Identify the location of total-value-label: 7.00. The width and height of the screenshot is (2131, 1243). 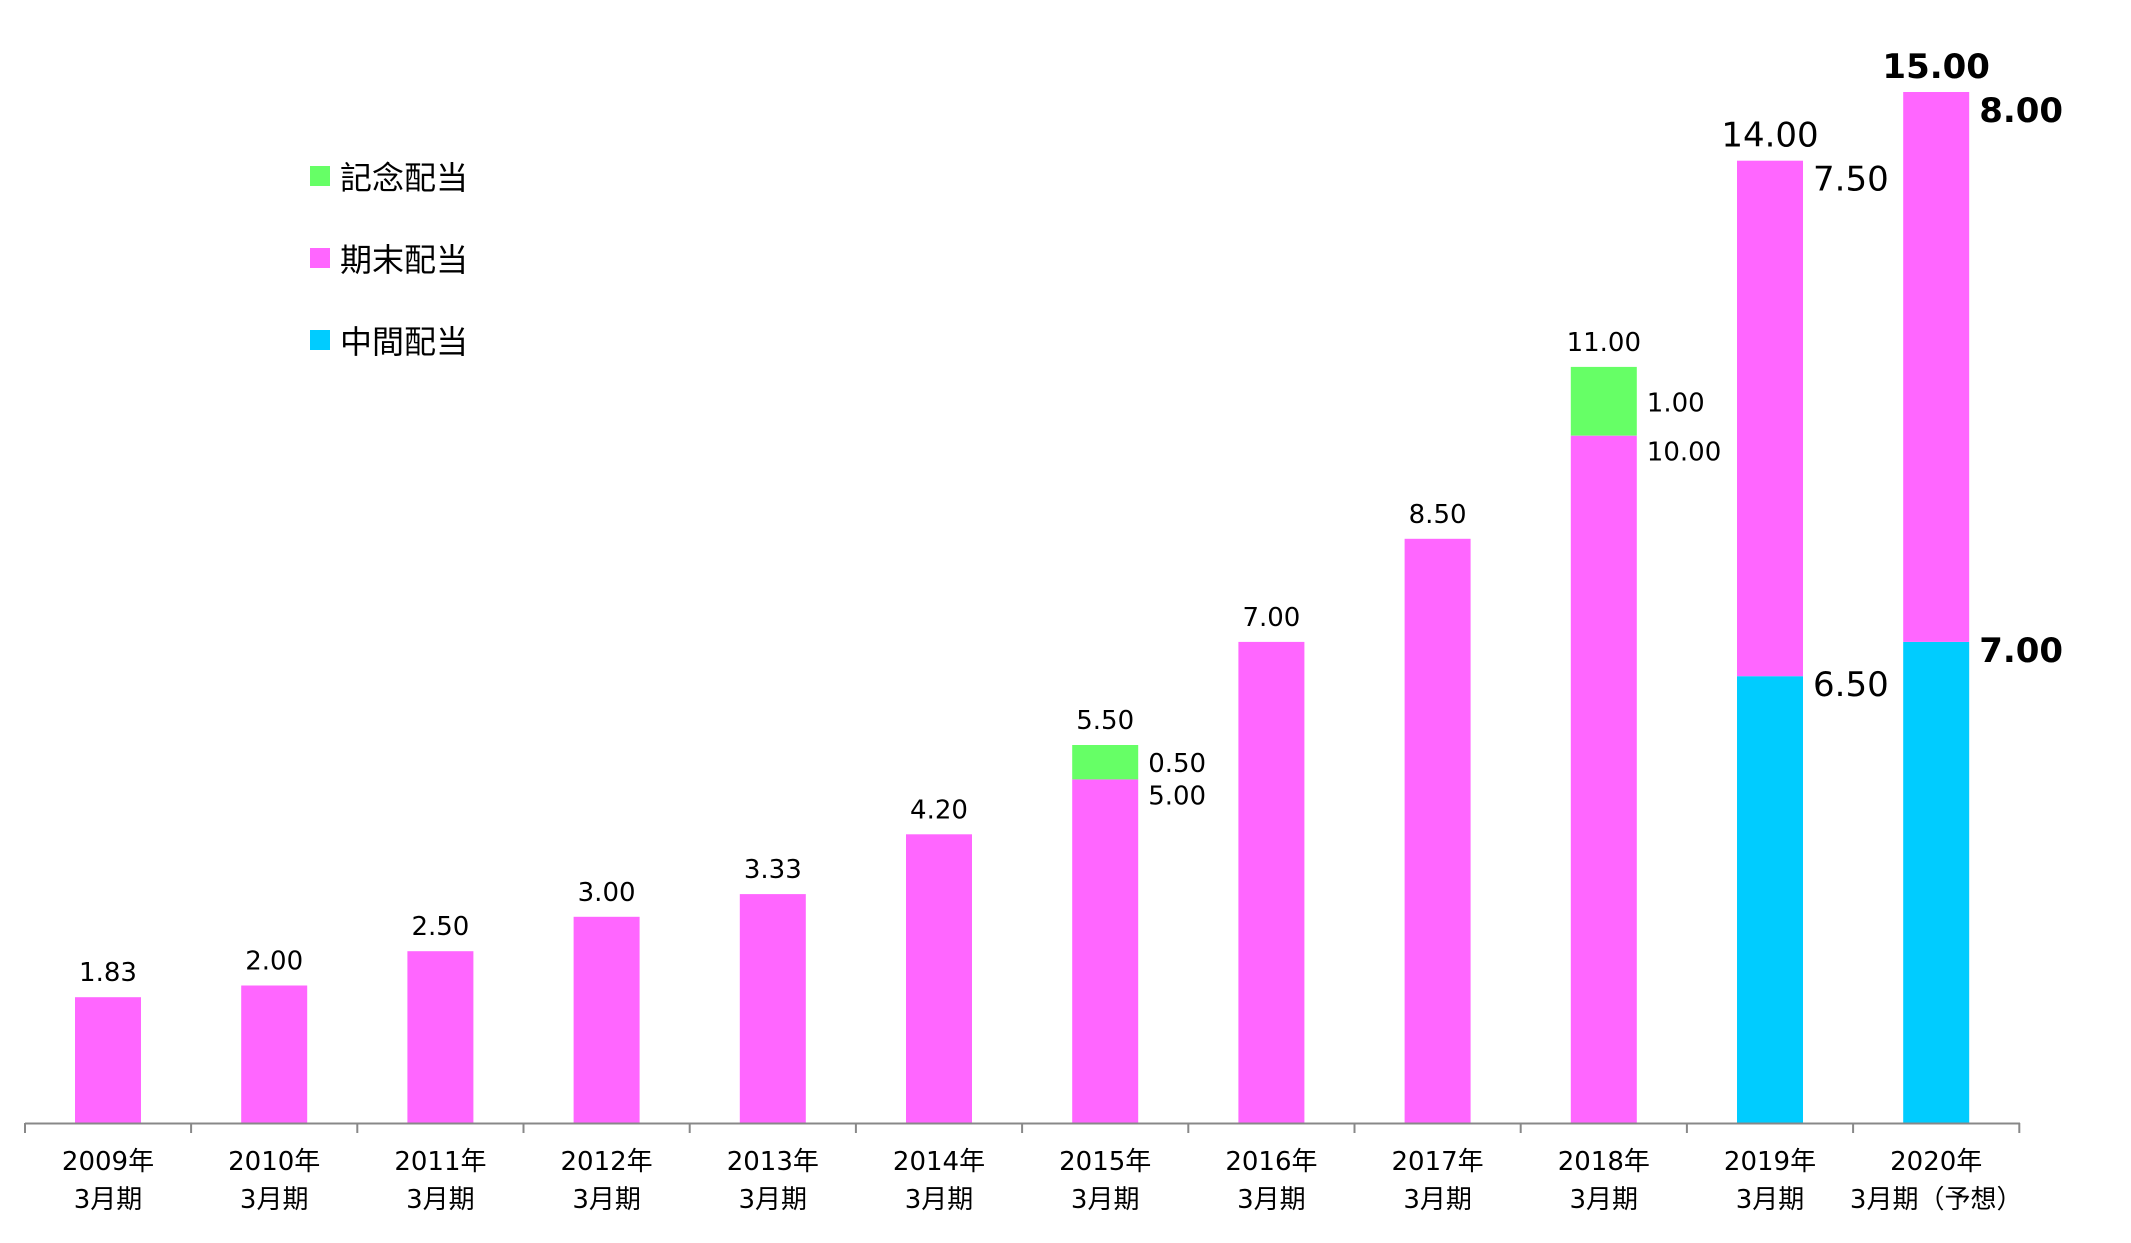
(1271, 618).